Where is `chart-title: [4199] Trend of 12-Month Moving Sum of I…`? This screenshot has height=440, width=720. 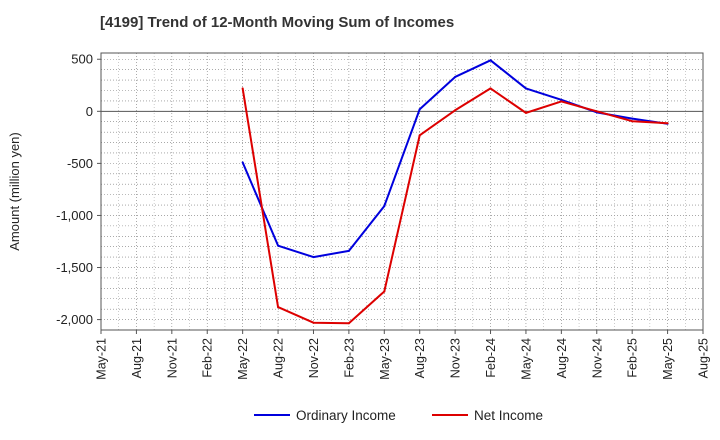 chart-title: [4199] Trend of 12-Month Moving Sum of I… is located at coordinates (277, 22).